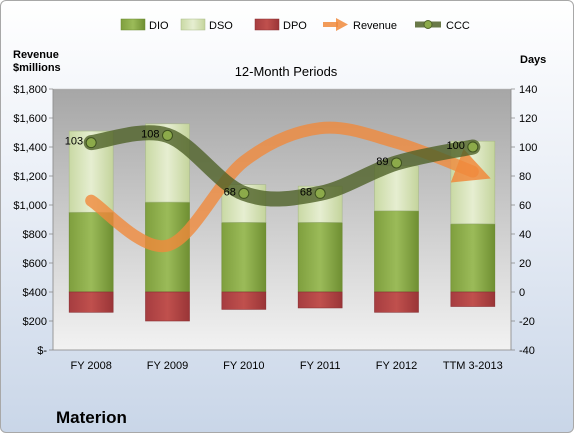  I want to click on y-right-tick-label: 20, so click(525, 264).